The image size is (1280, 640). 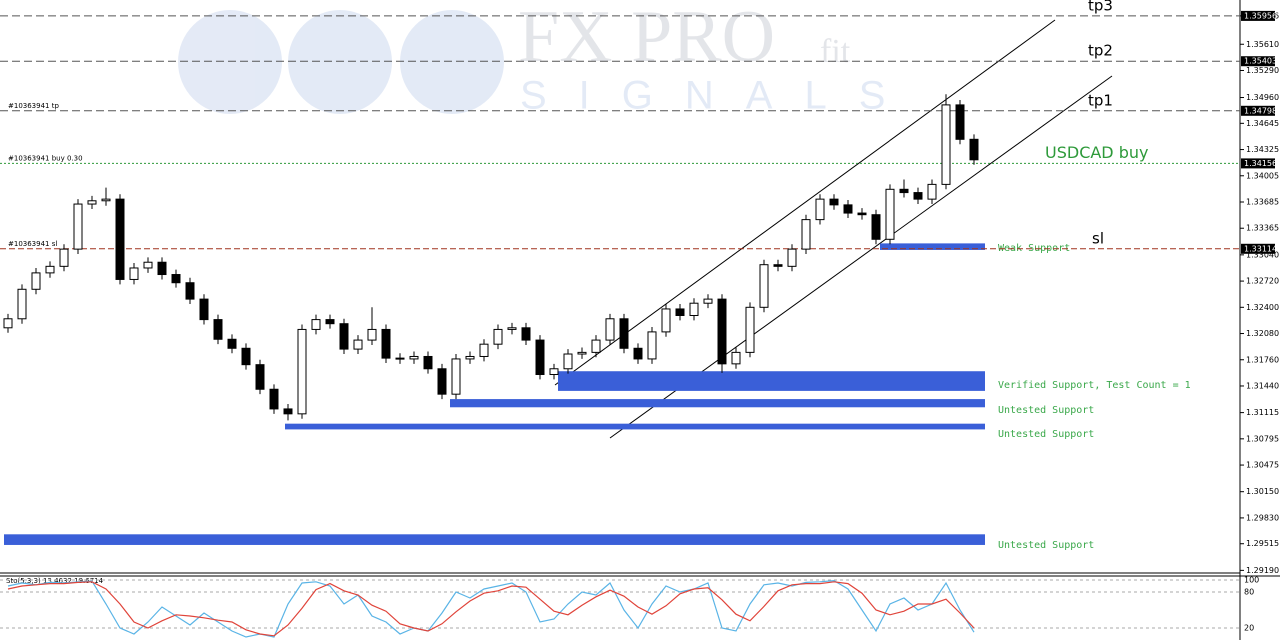 What do you see at coordinates (1262, 333) in the screenshot?
I see `y-tick-label: 1.32080` at bounding box center [1262, 333].